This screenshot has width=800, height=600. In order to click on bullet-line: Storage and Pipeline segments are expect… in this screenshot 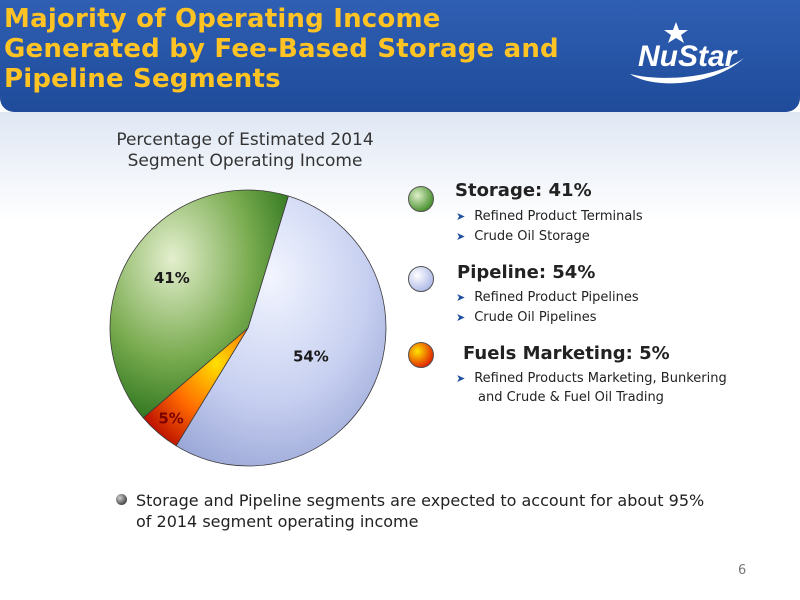, I will do `click(420, 500)`.